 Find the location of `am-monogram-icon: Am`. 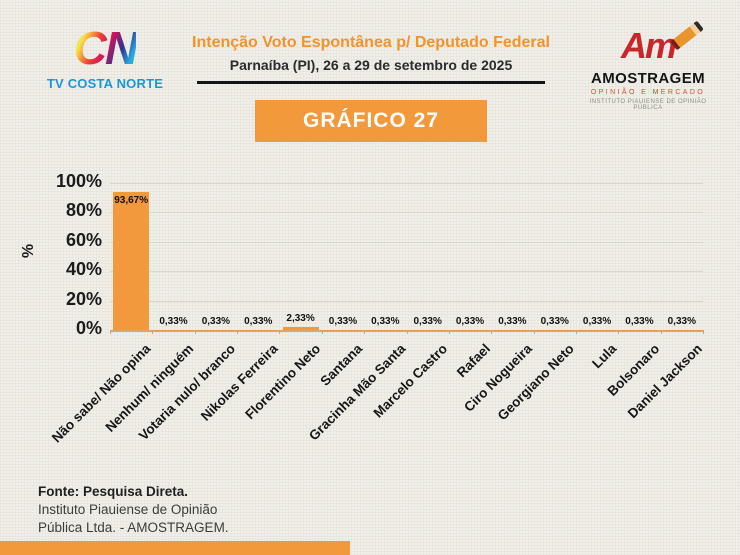

am-monogram-icon: Am is located at coordinates (648, 45).